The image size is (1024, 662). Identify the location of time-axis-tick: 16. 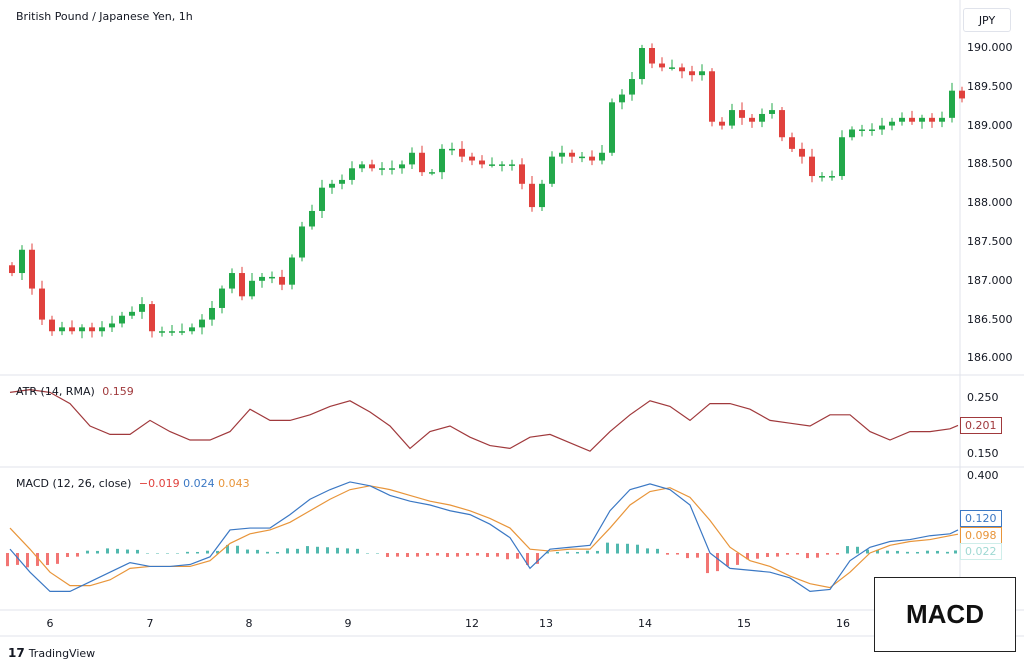
(843, 623).